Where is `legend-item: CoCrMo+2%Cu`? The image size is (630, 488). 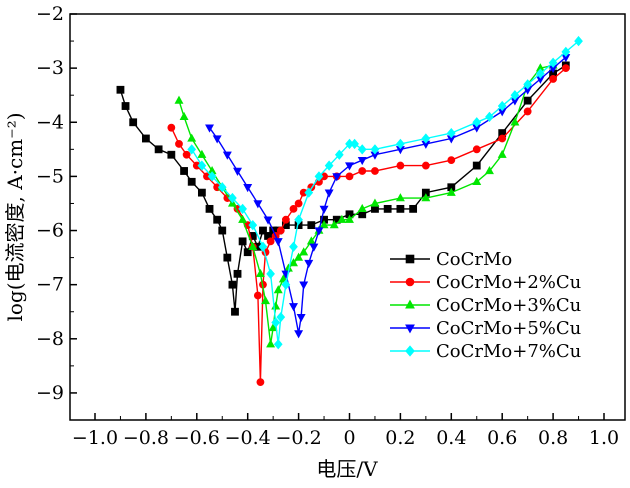 legend-item: CoCrMo+2%Cu is located at coordinates (485, 282).